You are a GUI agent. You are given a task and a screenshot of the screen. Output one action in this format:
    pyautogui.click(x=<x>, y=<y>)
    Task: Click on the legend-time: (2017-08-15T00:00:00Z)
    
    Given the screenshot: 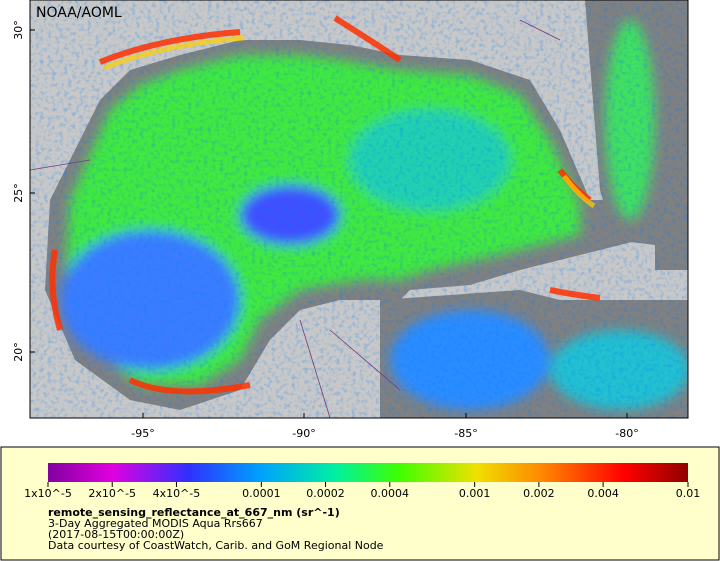 What is the action you would take?
    pyautogui.click(x=116, y=534)
    